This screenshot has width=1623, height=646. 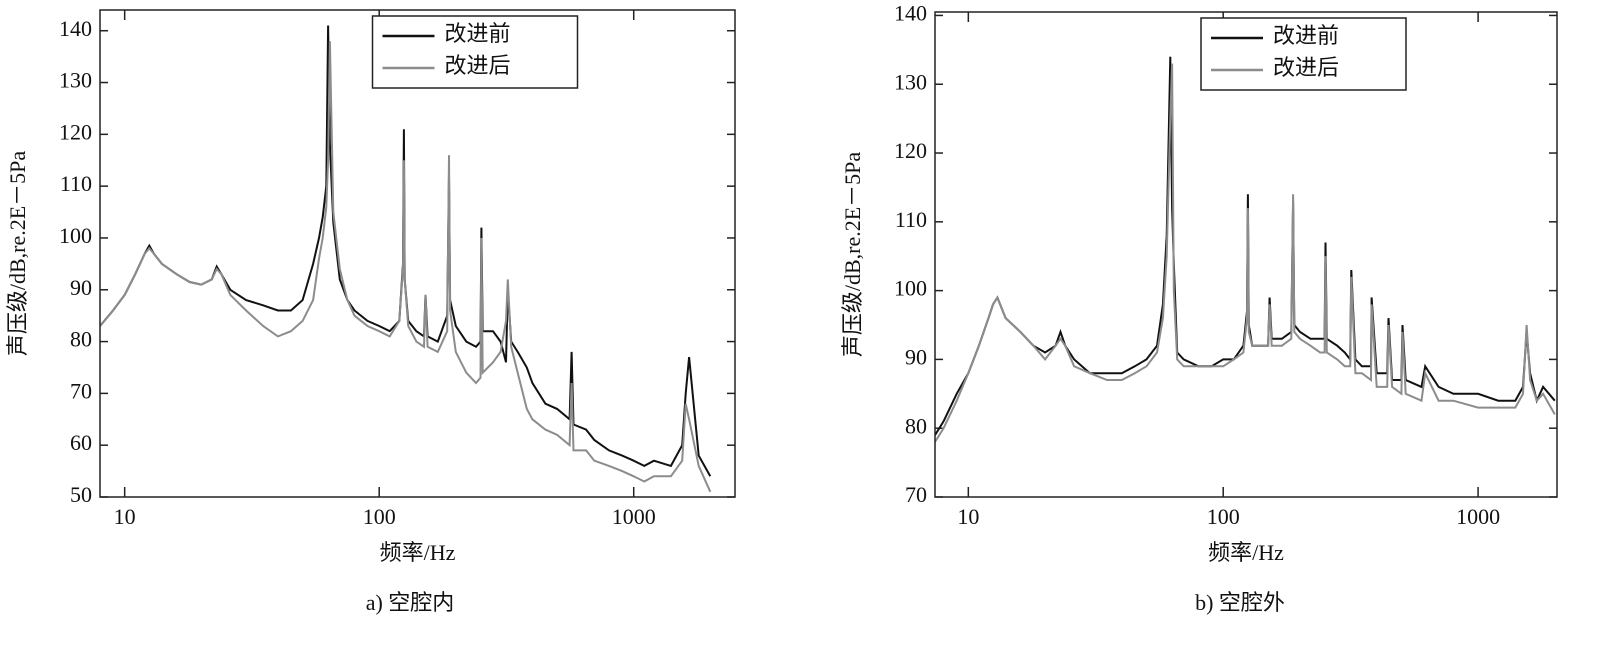 I want to click on y-tick-label: 60, so click(x=81, y=442).